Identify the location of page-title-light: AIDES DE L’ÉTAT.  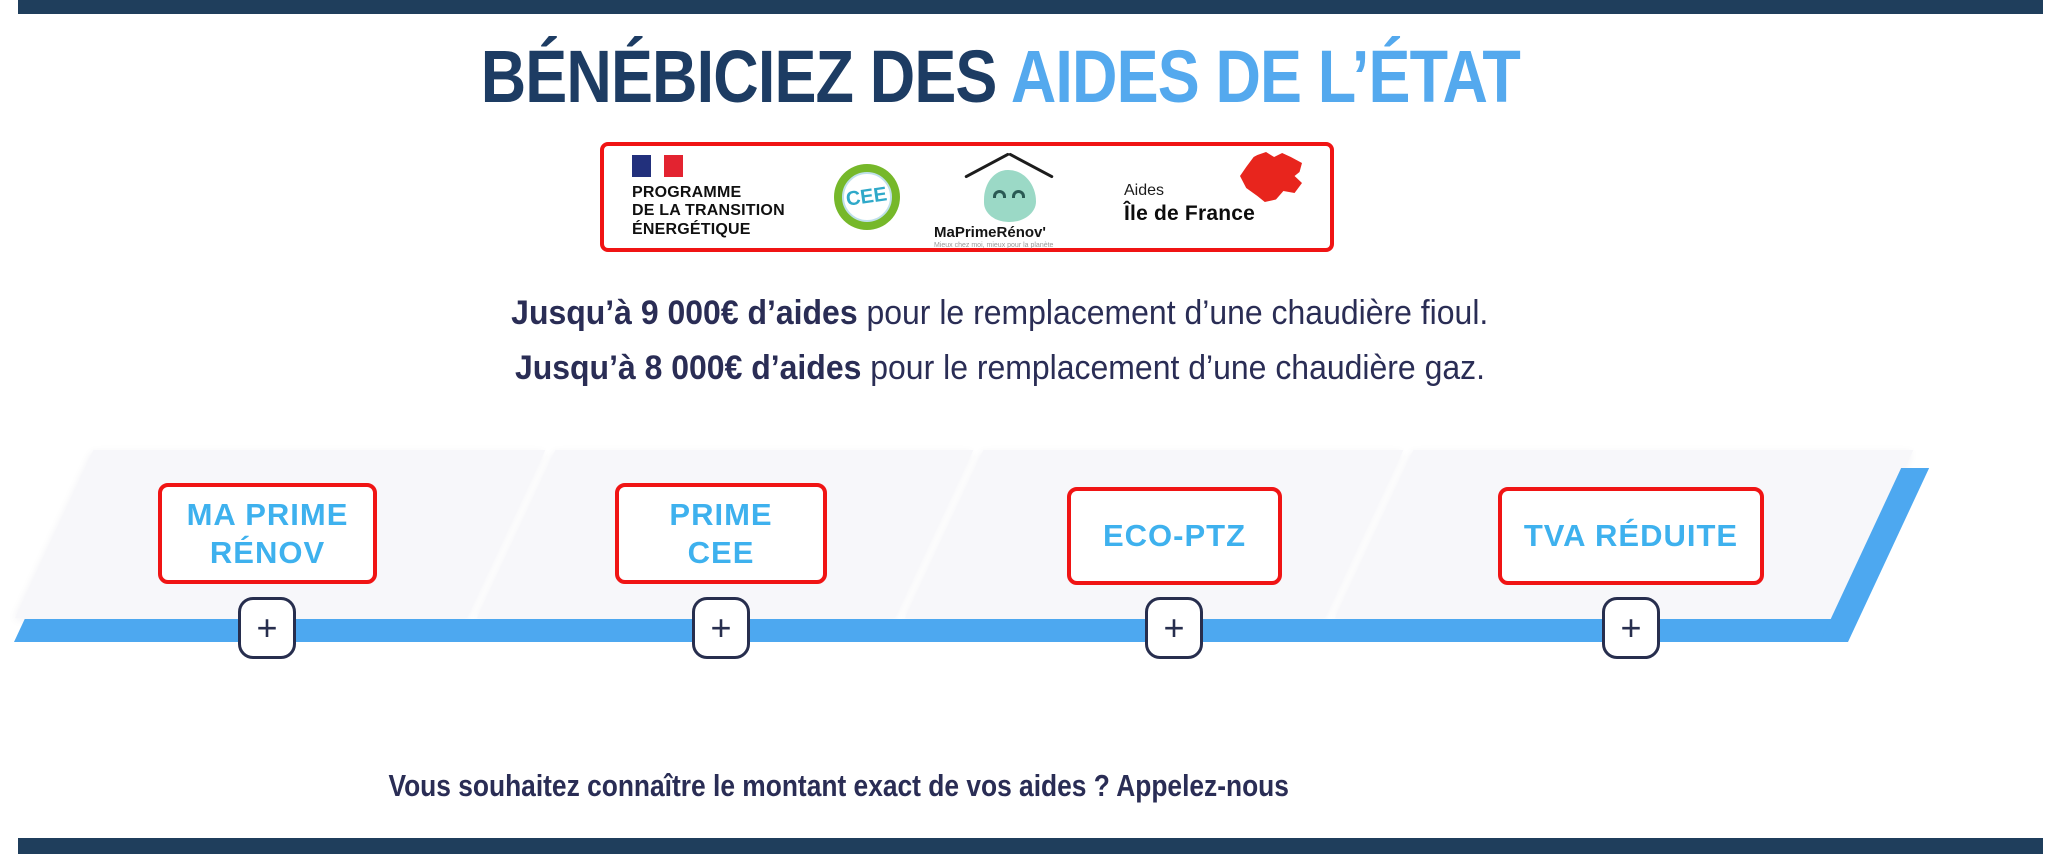
(1265, 76).